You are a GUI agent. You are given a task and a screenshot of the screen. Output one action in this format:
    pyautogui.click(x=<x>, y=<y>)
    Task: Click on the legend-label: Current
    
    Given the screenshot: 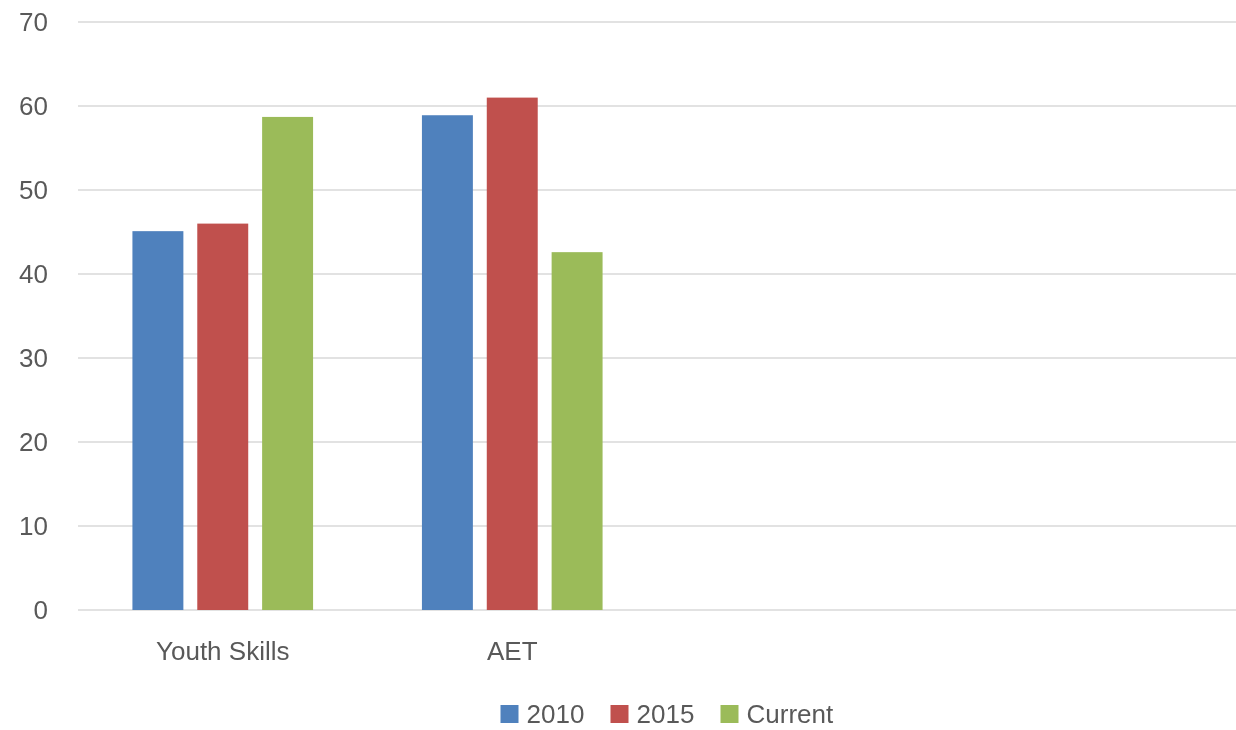 What is the action you would take?
    pyautogui.click(x=790, y=714)
    